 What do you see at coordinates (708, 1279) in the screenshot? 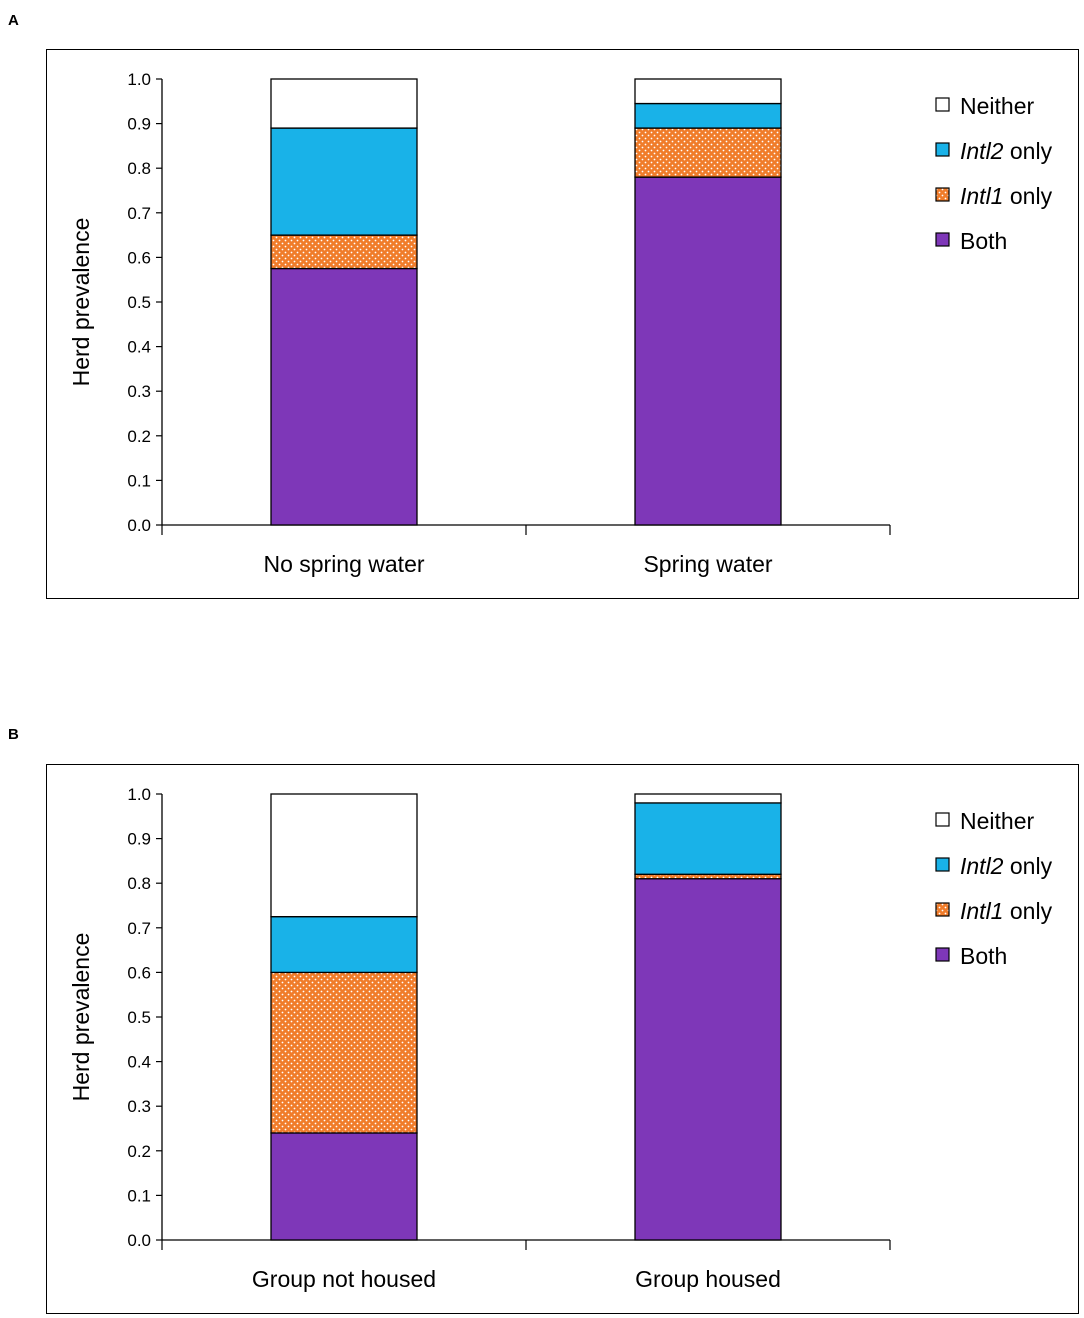
I see `x-category-label: Group housed` at bounding box center [708, 1279].